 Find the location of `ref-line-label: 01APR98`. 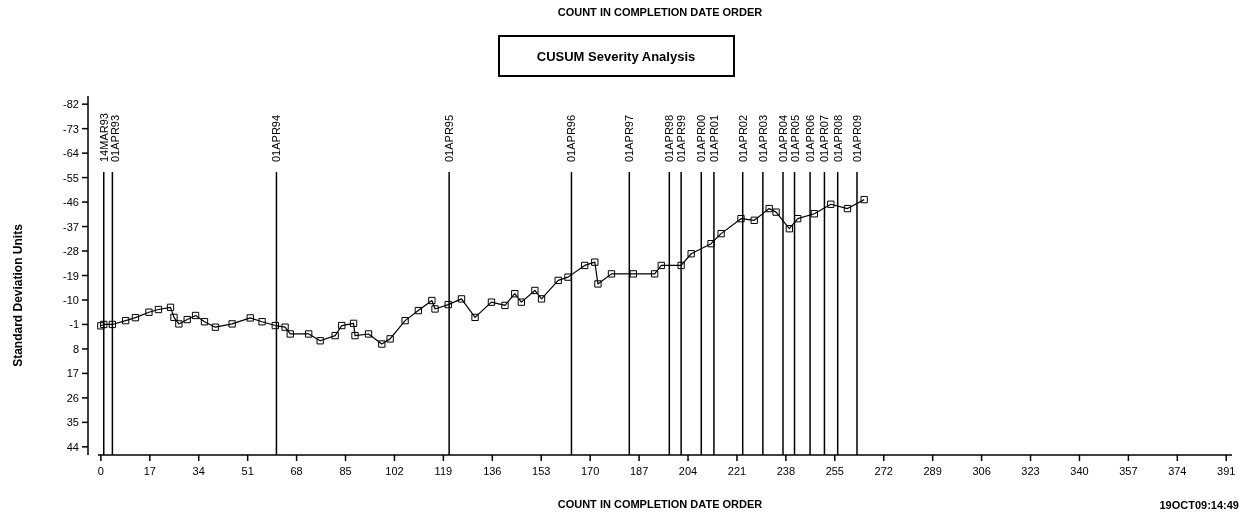

ref-line-label: 01APR98 is located at coordinates (669, 138).